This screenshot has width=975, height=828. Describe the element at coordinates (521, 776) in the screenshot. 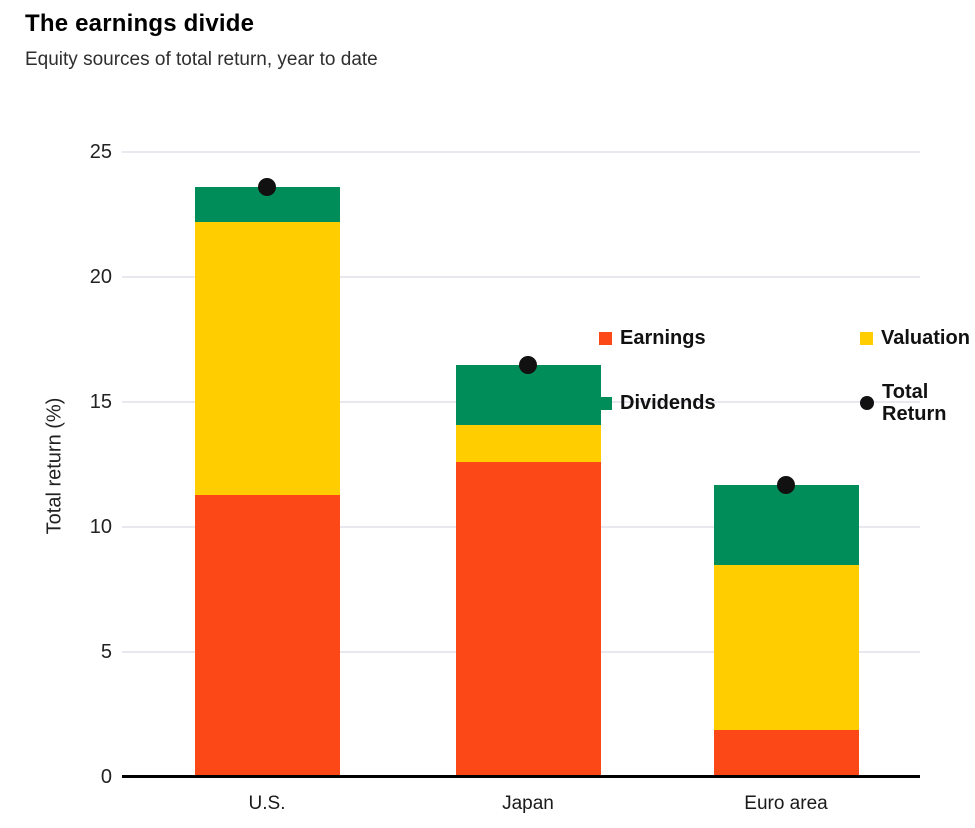

I see `x-axis-line` at that location.